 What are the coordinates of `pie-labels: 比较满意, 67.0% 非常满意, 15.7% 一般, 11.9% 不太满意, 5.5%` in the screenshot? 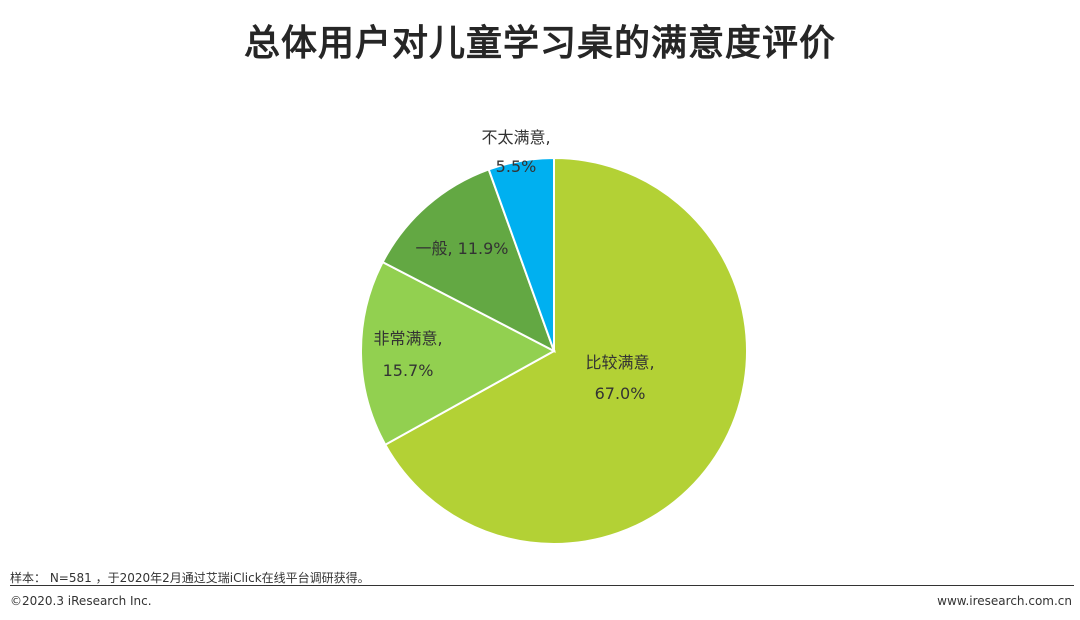 It's located at (513, 265).